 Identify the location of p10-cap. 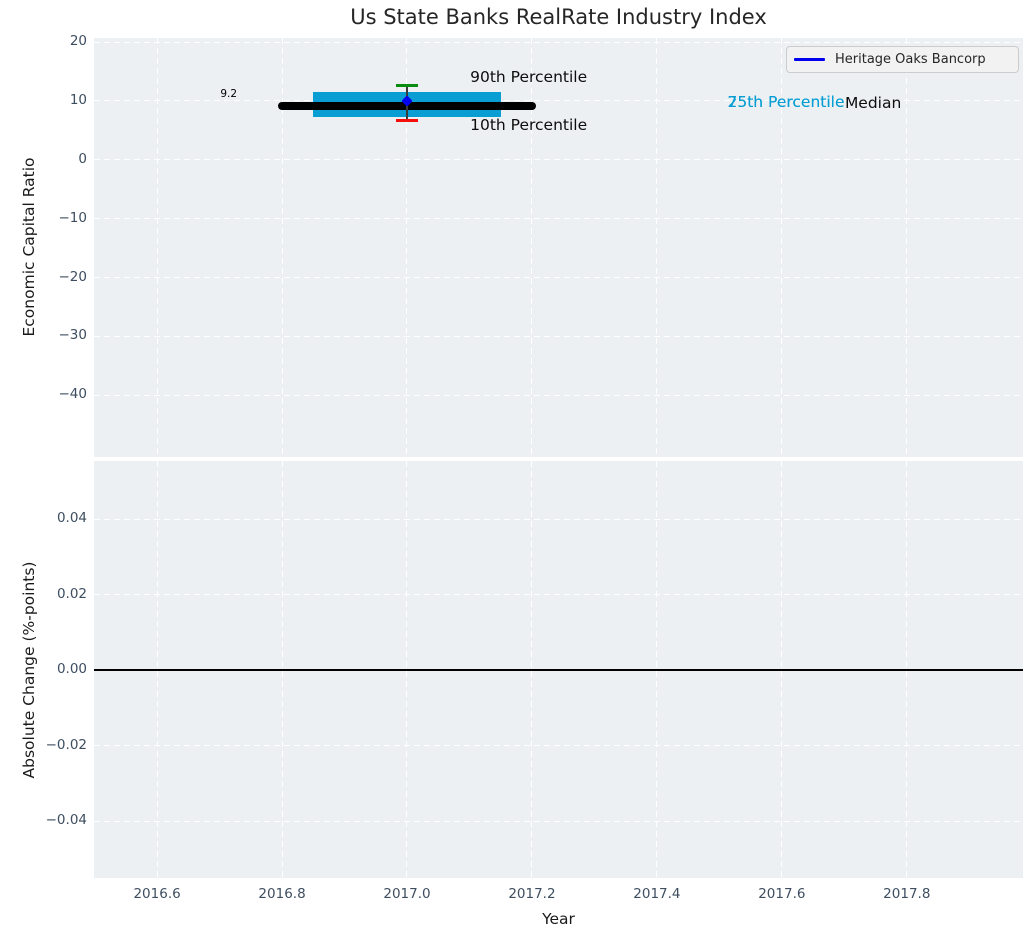
(406, 120).